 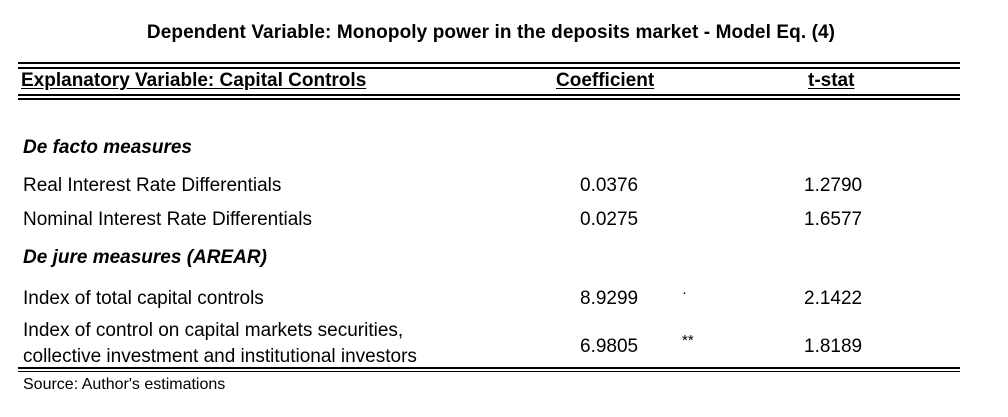 I want to click on bottom-rule-double, so click(x=489, y=371).